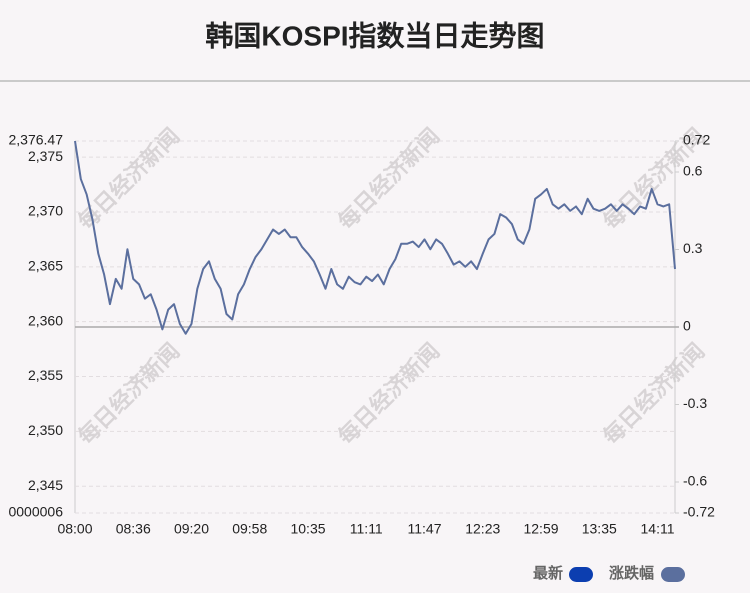  What do you see at coordinates (45, 211) in the screenshot?
I see `y-tick-label: 2,370` at bounding box center [45, 211].